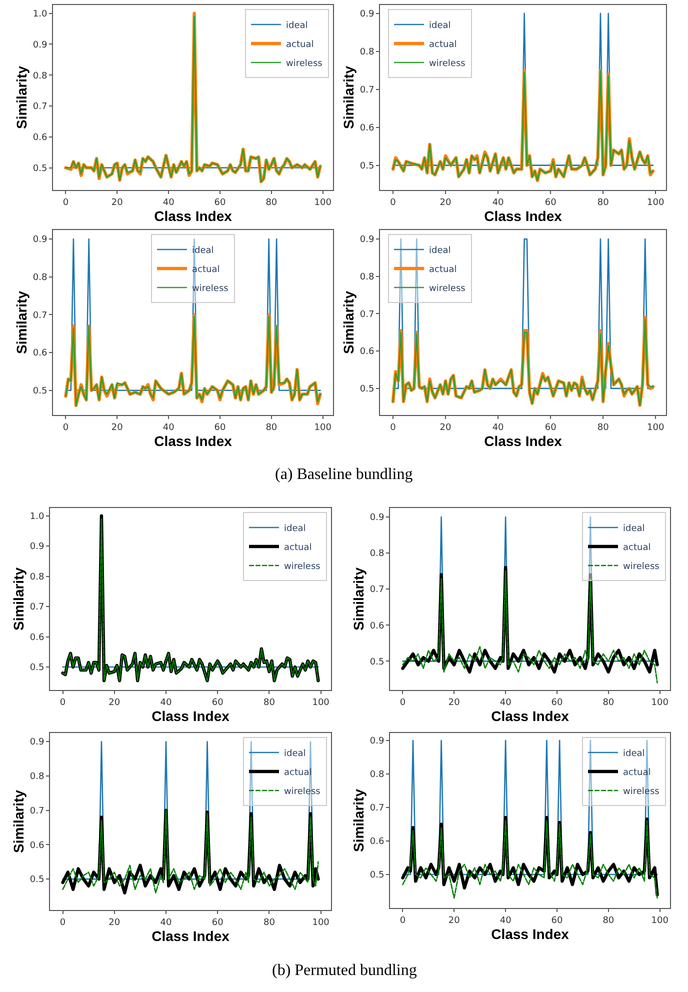 This screenshot has width=688, height=992. I want to click on text: (b) Permuted bundling, so click(344, 970).